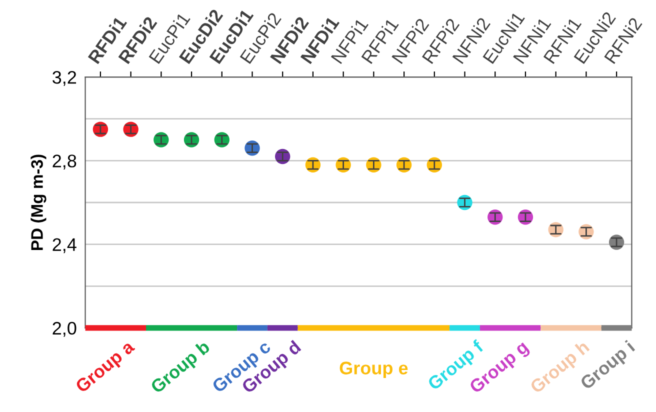  Describe the element at coordinates (64, 78) in the screenshot. I see `y-tick-label: 3,2` at that location.